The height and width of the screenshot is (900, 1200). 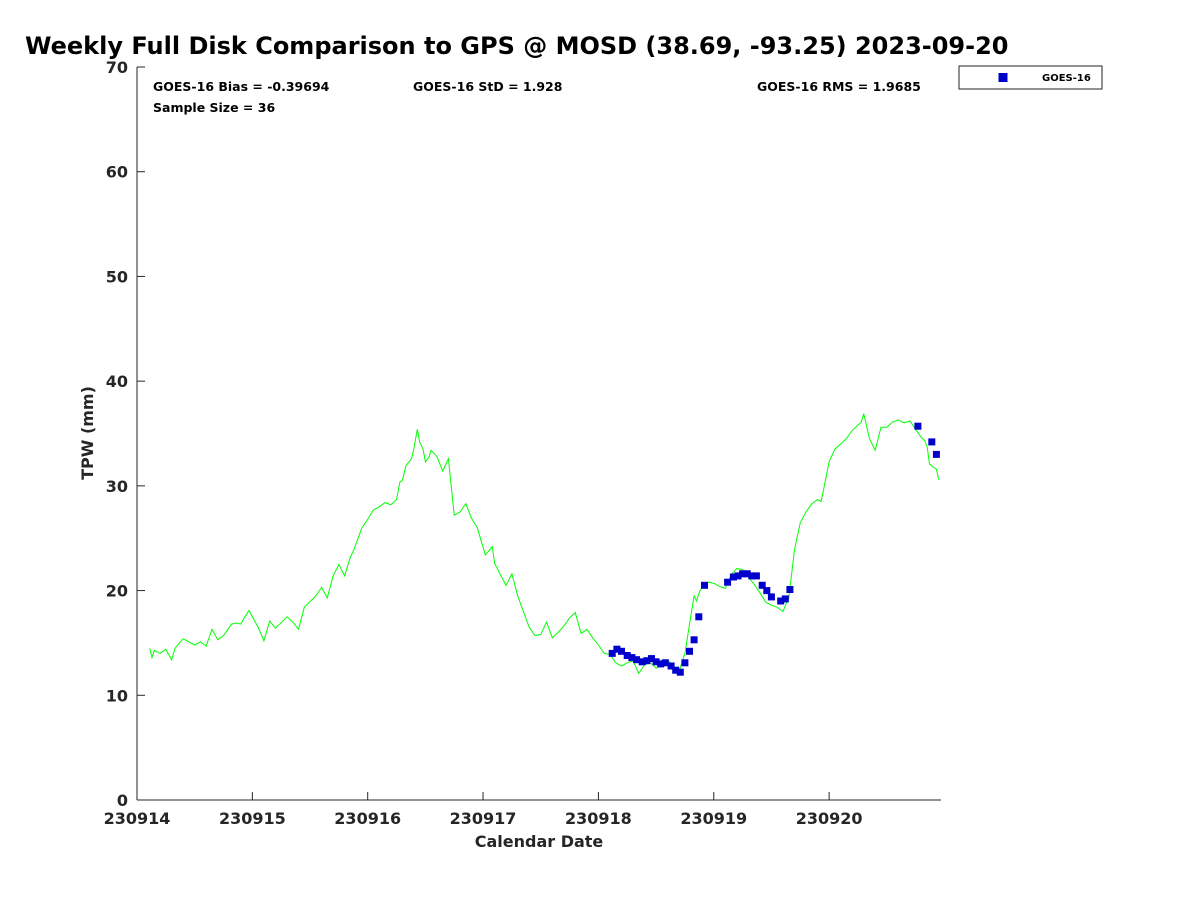 I want to click on x-tick-label: 230917, so click(x=483, y=818).